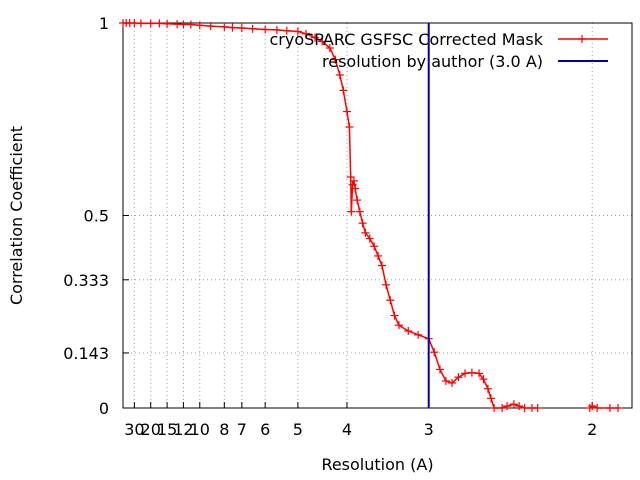 This screenshot has height=480, width=640. What do you see at coordinates (592, 429) in the screenshot?
I see `x-tick-label: 2` at bounding box center [592, 429].